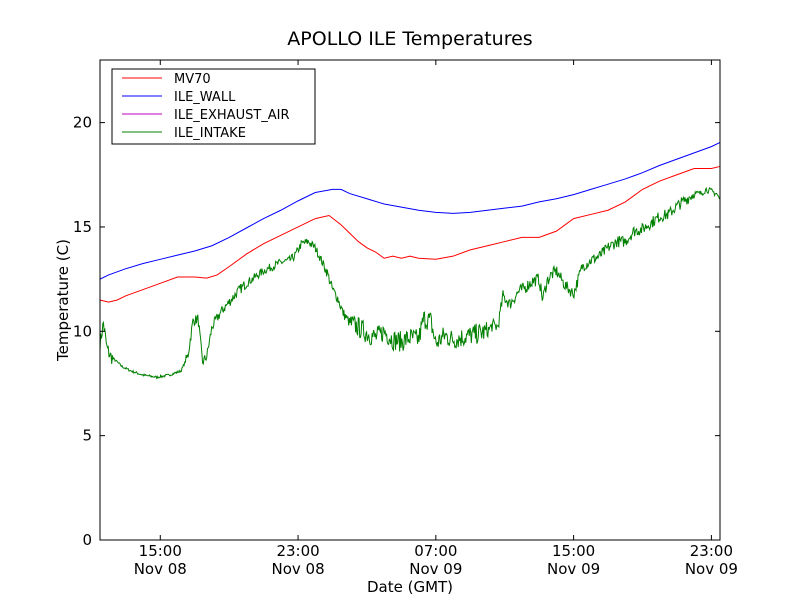 This screenshot has height=604, width=800. What do you see at coordinates (192, 79) in the screenshot?
I see `legend-label: MV70` at bounding box center [192, 79].